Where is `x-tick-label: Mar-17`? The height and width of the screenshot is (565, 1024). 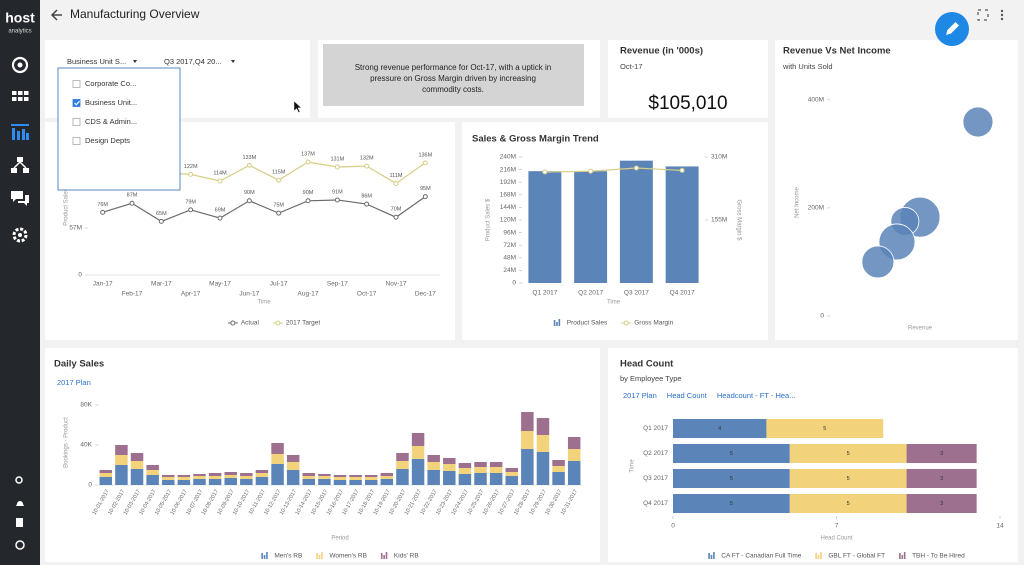 x-tick-label: Mar-17 is located at coordinates (161, 284).